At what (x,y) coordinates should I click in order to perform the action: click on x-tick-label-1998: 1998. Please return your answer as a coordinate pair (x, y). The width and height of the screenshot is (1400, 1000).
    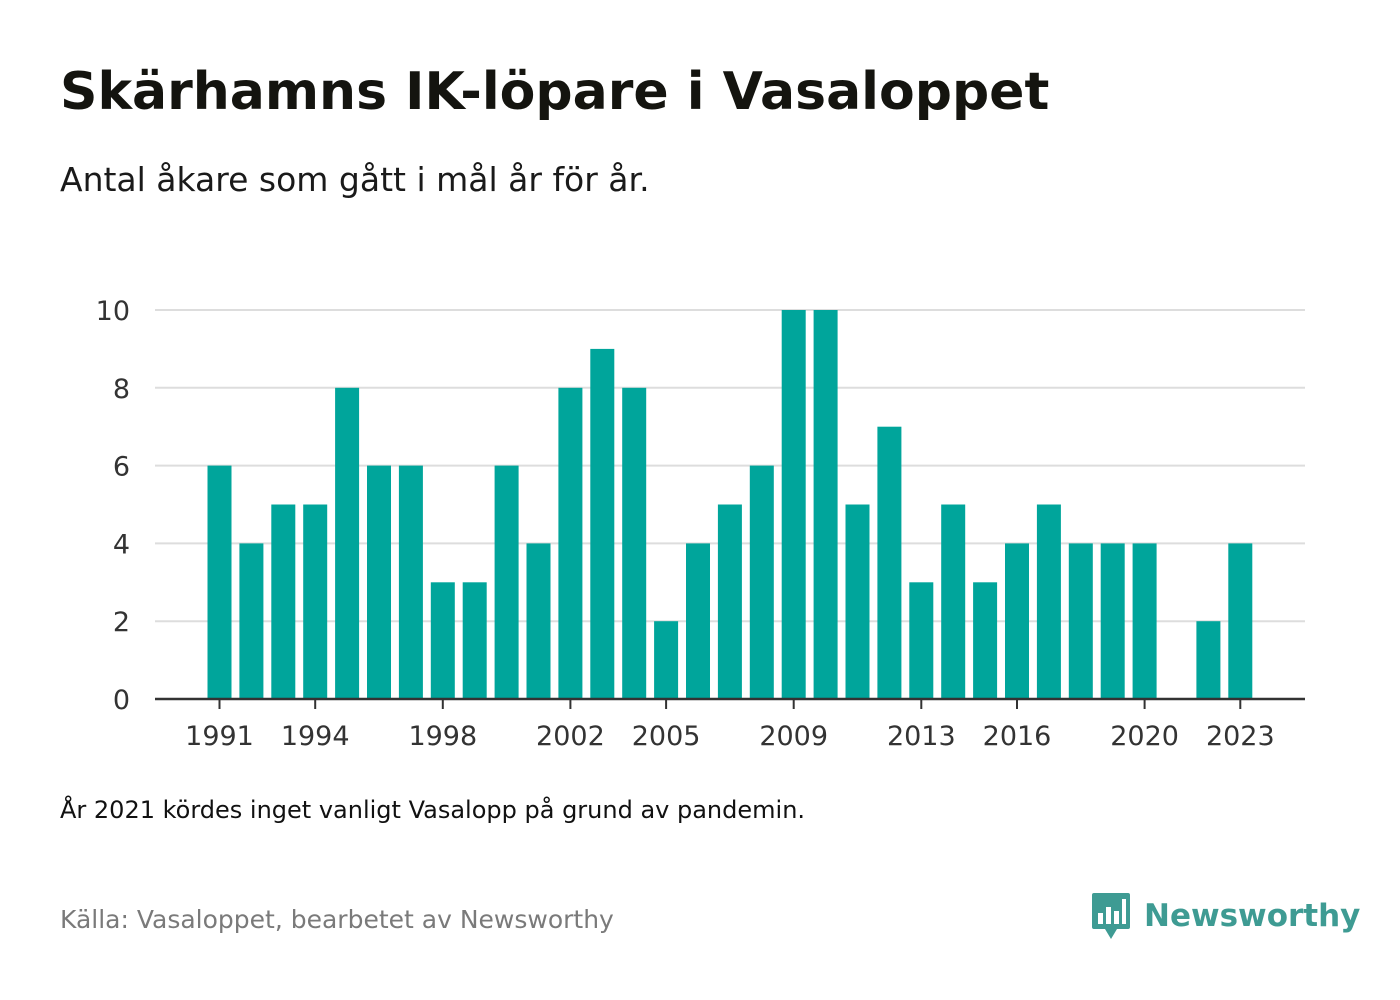
    Looking at the image, I should click on (442, 736).